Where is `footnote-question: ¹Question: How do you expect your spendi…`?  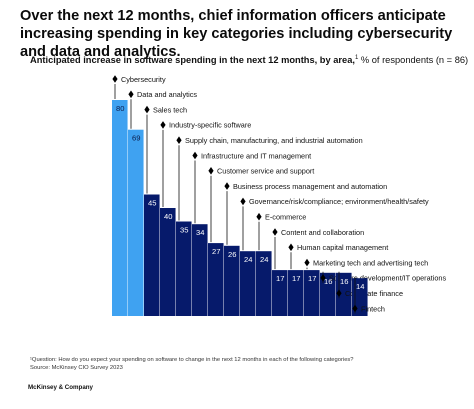
footnote-question: ¹Question: How do you expect your spendi… is located at coordinates (192, 360).